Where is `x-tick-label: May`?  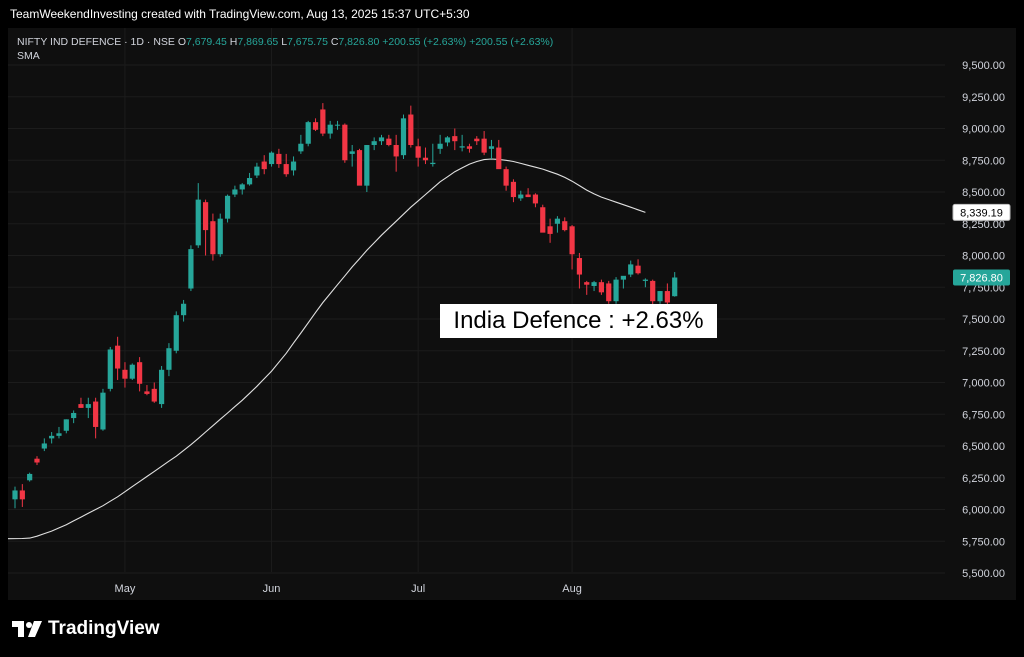 x-tick-label: May is located at coordinates (125, 589).